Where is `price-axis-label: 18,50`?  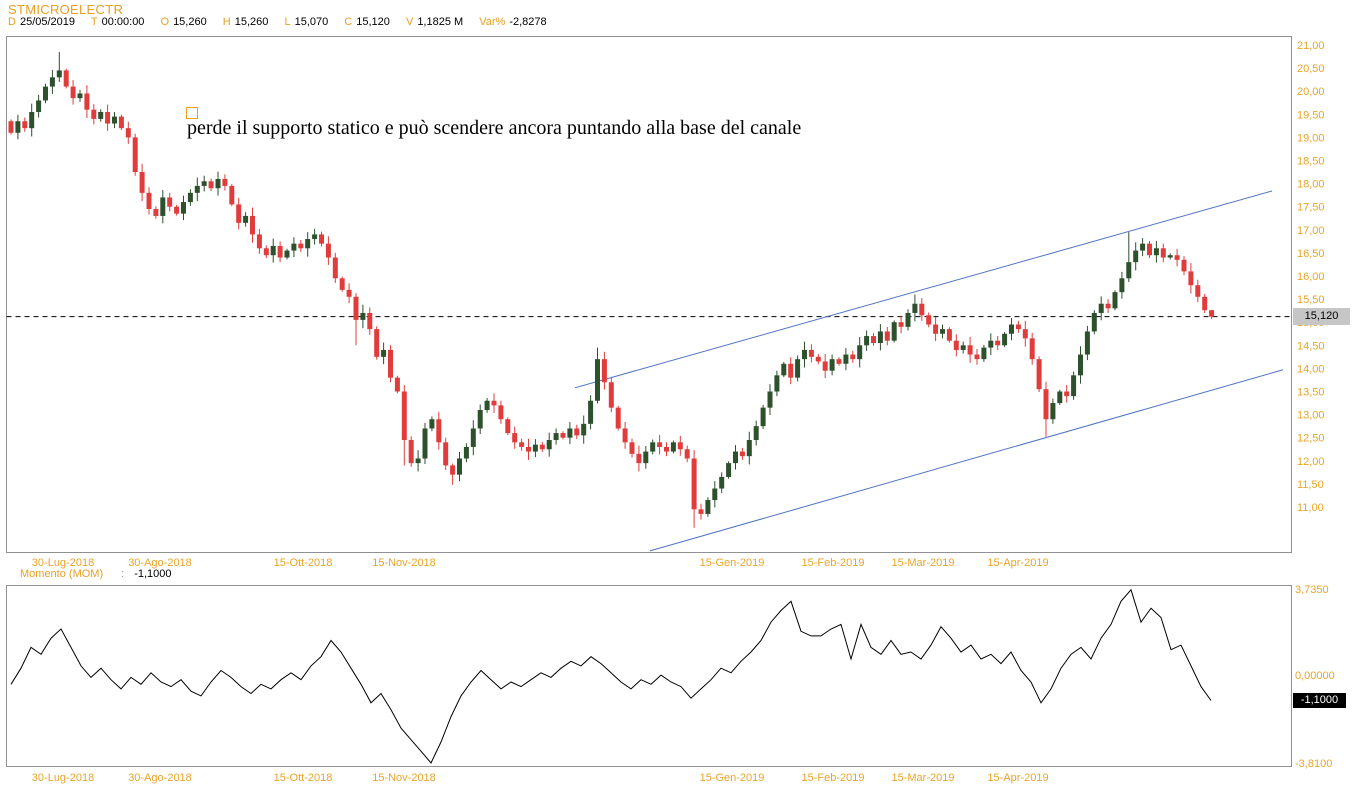
price-axis-label: 18,50 is located at coordinates (1311, 162).